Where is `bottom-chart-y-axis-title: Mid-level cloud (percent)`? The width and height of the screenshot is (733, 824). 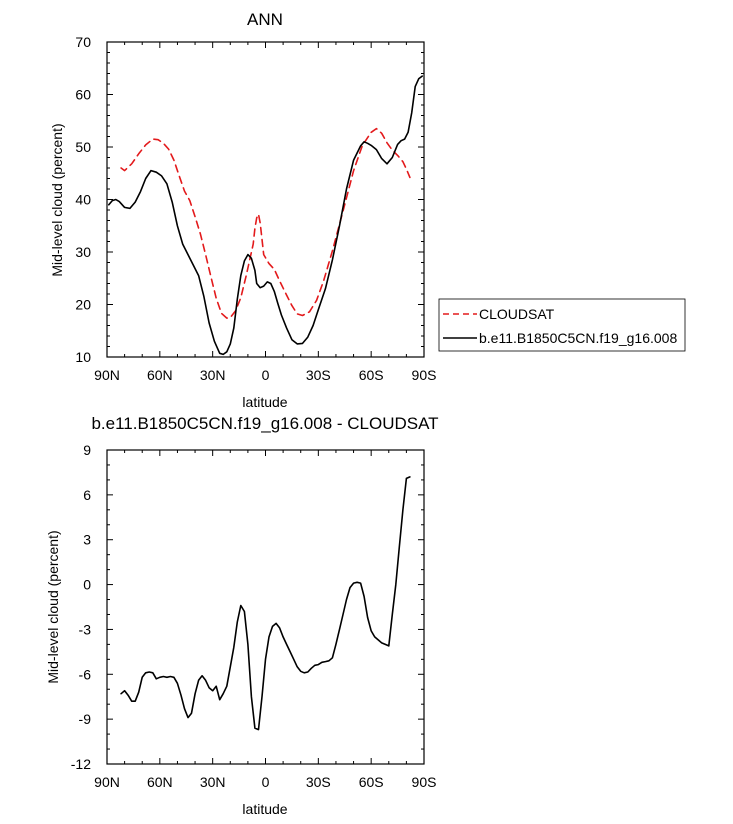 bottom-chart-y-axis-title: Mid-level cloud (percent) is located at coordinates (53, 606).